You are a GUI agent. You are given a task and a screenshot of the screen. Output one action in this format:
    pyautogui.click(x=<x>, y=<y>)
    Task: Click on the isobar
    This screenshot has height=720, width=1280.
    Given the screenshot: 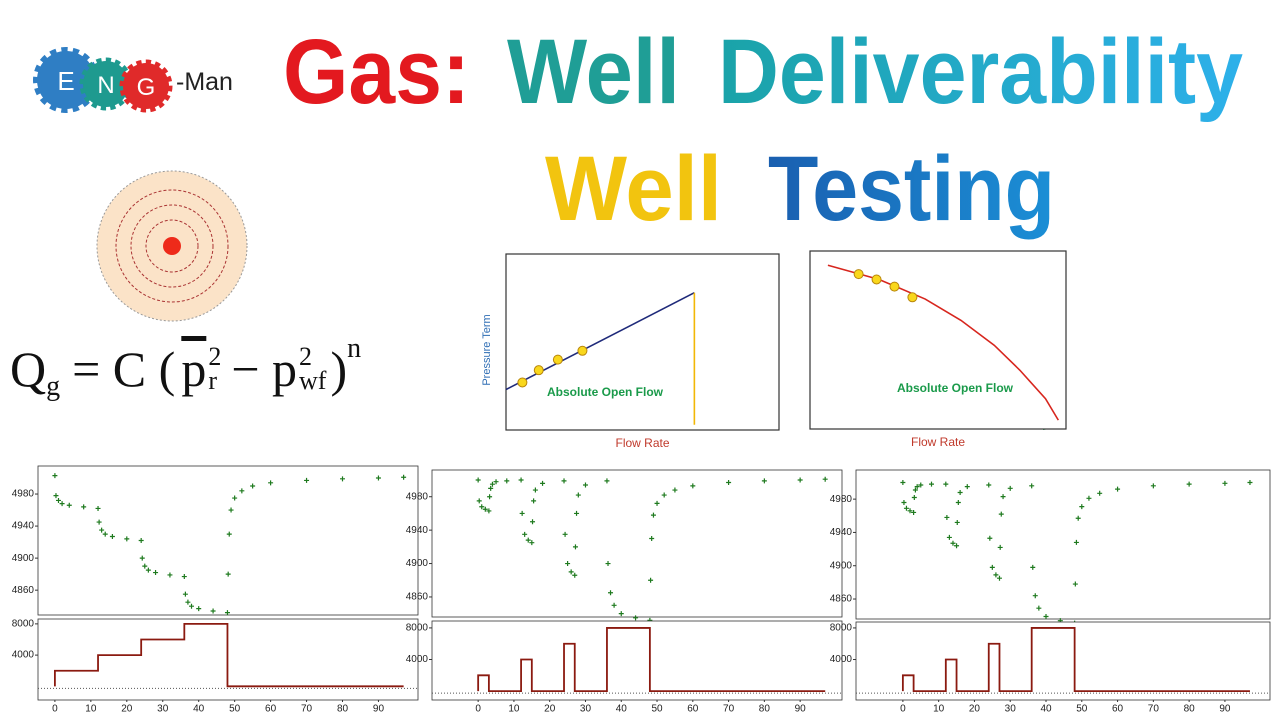 What is the action you would take?
    pyautogui.click(x=172, y=246)
    